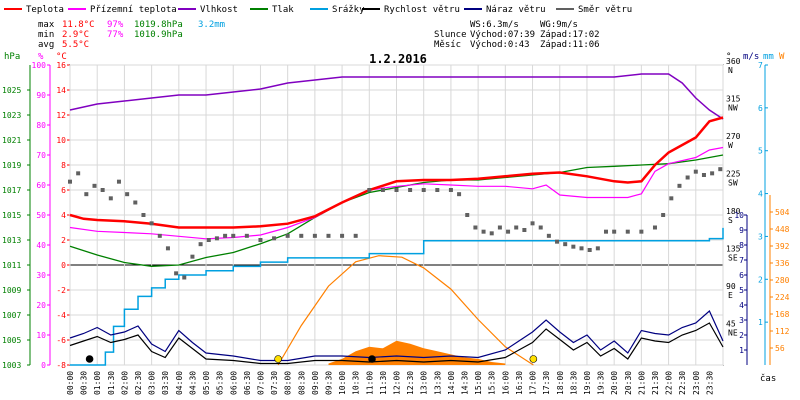 The image size is (800, 400). I want to click on wind-tick-label: 6, so click(741, 275).